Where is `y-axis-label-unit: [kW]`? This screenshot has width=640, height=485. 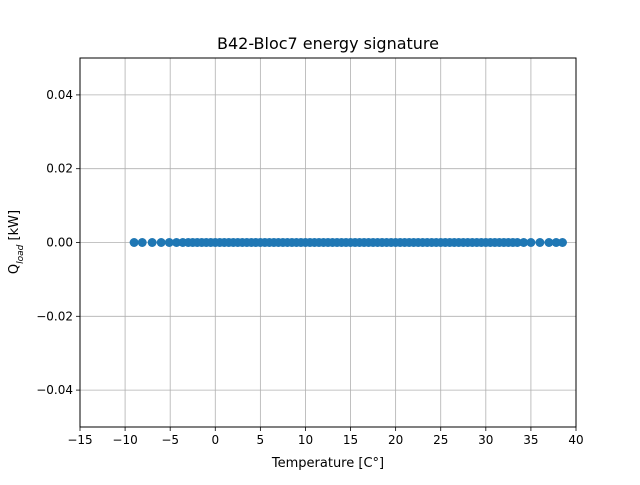 y-axis-label-unit: [kW] is located at coordinates (14, 227).